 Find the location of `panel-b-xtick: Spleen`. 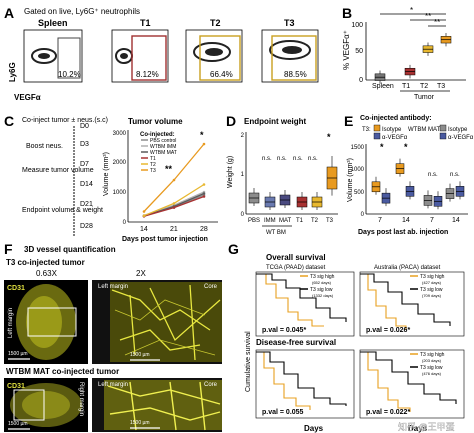

panel-b-xtick: Spleen is located at coordinates (383, 86).